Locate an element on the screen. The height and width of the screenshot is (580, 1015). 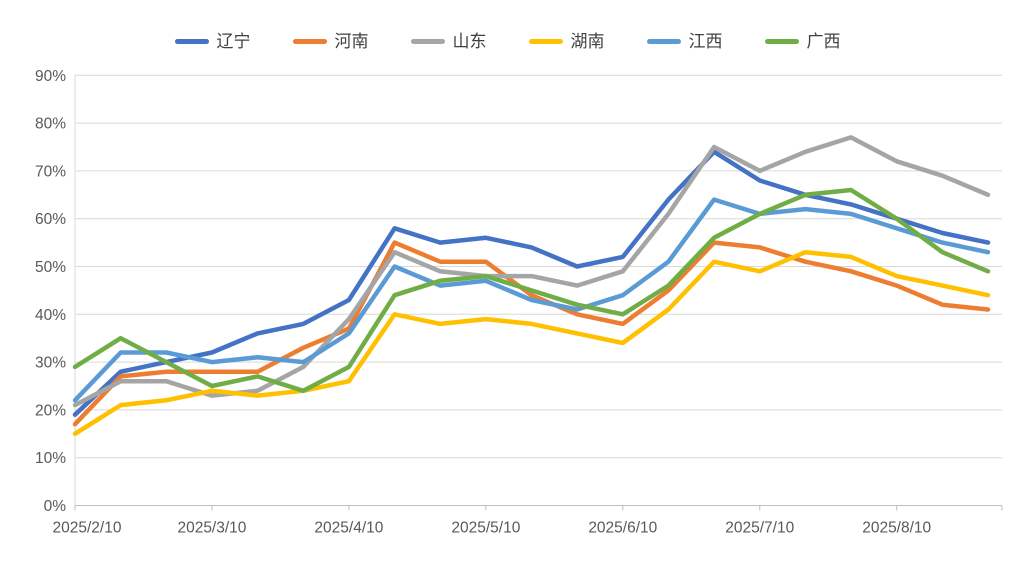
legend-label: 广西 is located at coordinates (823, 41).